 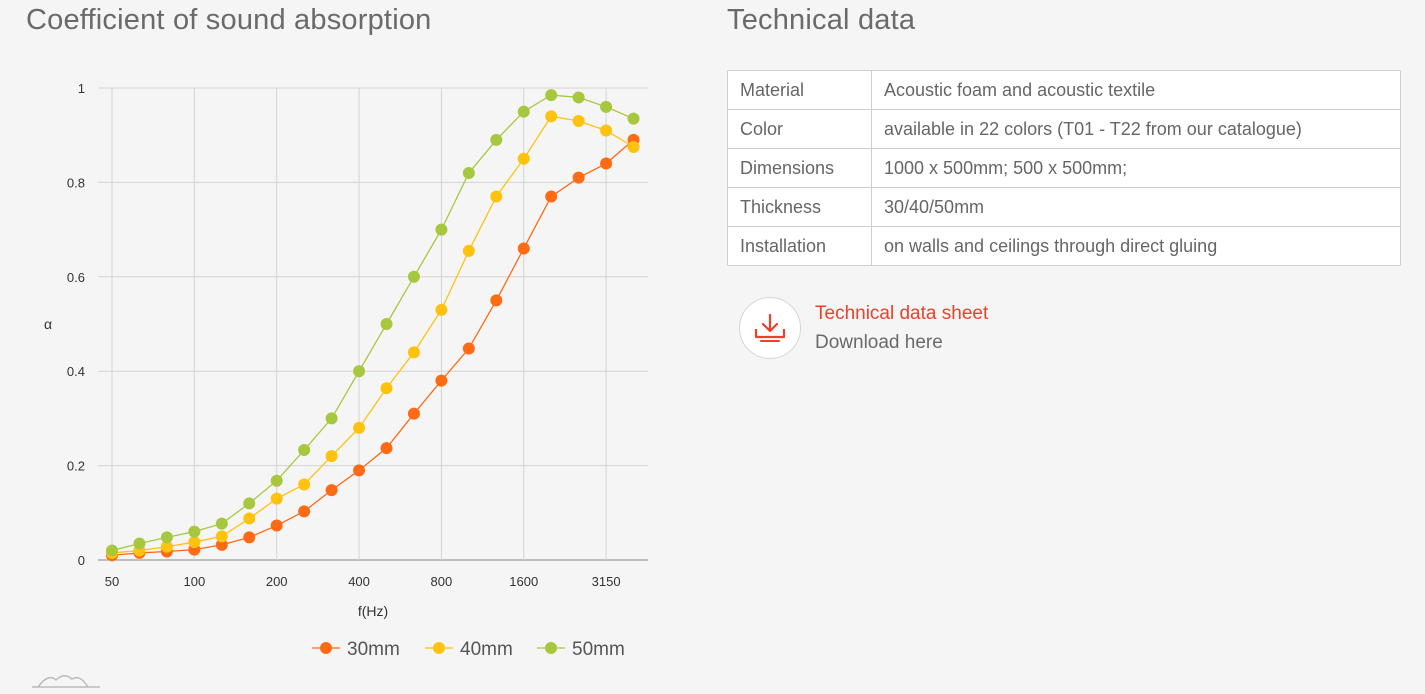 What do you see at coordinates (799, 246) in the screenshot?
I see `row-key: Installation` at bounding box center [799, 246].